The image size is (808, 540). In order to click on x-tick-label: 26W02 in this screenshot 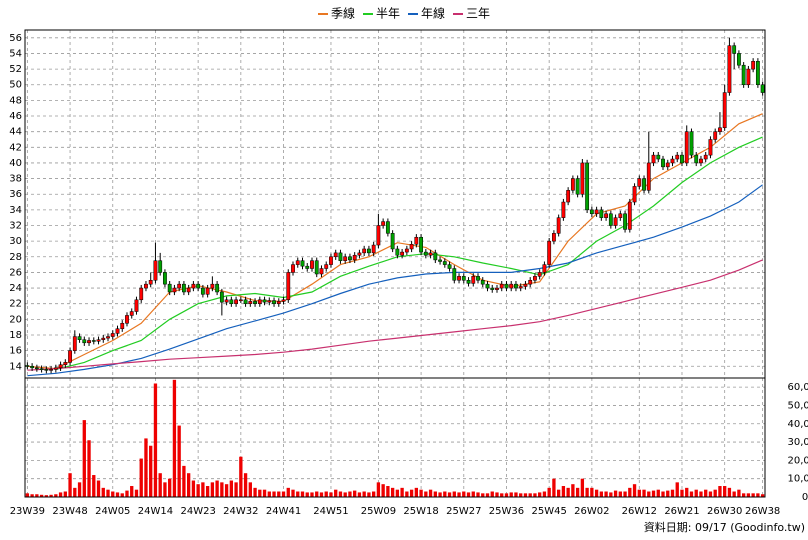, I will do `click(591, 511)`.